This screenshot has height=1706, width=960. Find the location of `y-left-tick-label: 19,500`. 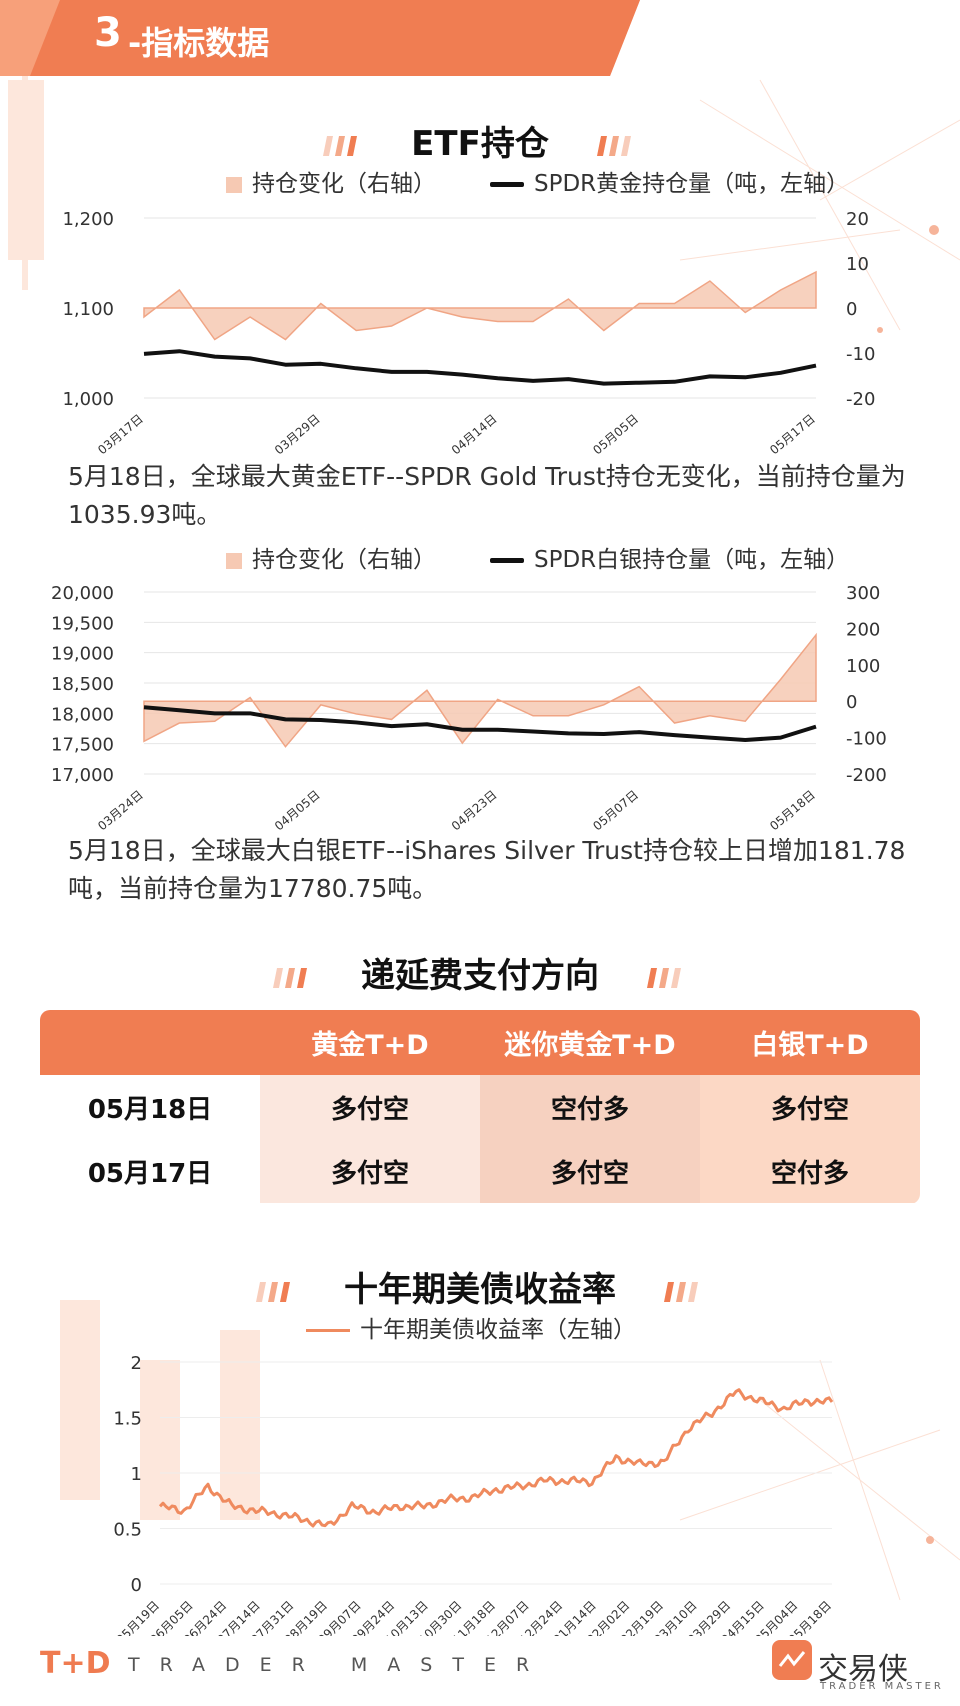

y-left-tick-label: 19,500 is located at coordinates (82, 623).